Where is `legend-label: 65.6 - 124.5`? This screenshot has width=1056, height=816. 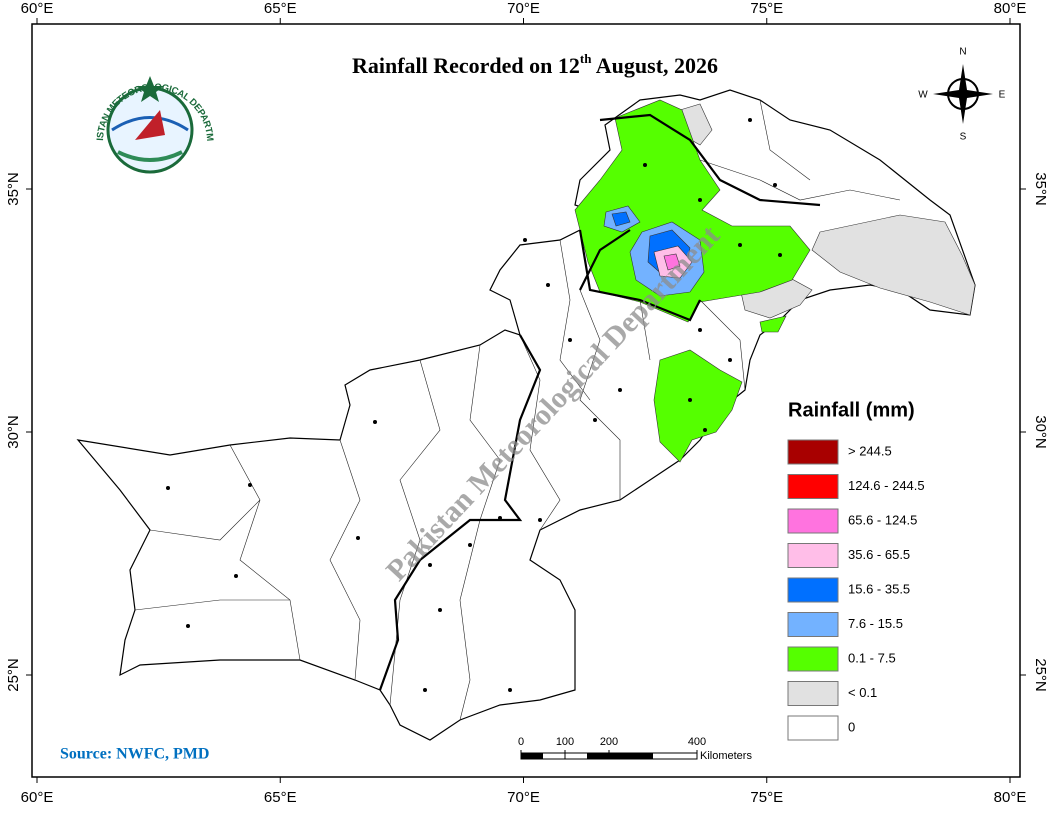
legend-label: 65.6 - 124.5 is located at coordinates (882, 519).